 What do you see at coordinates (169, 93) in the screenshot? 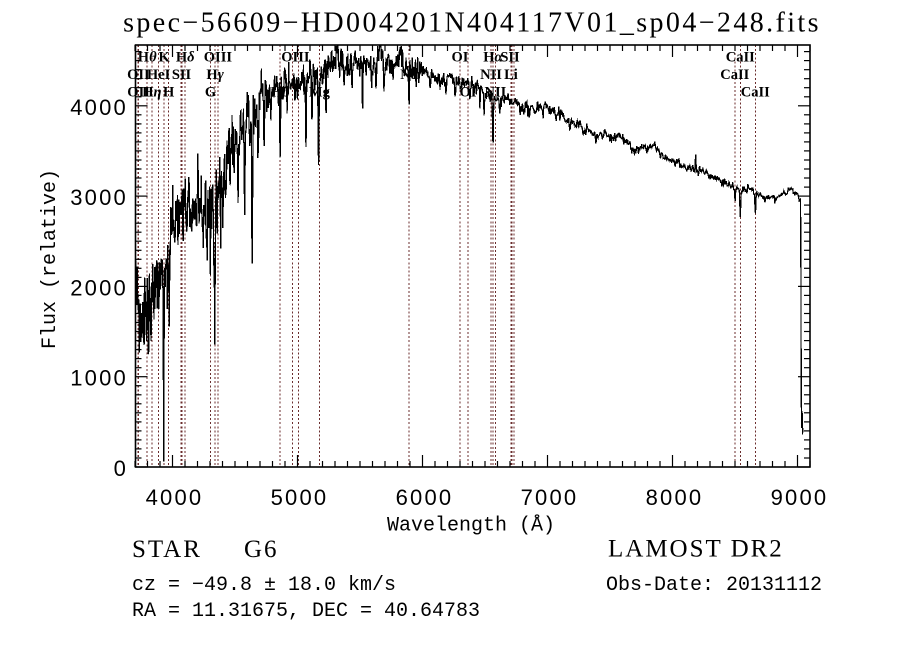
I see `svg-text: H` at bounding box center [169, 93].